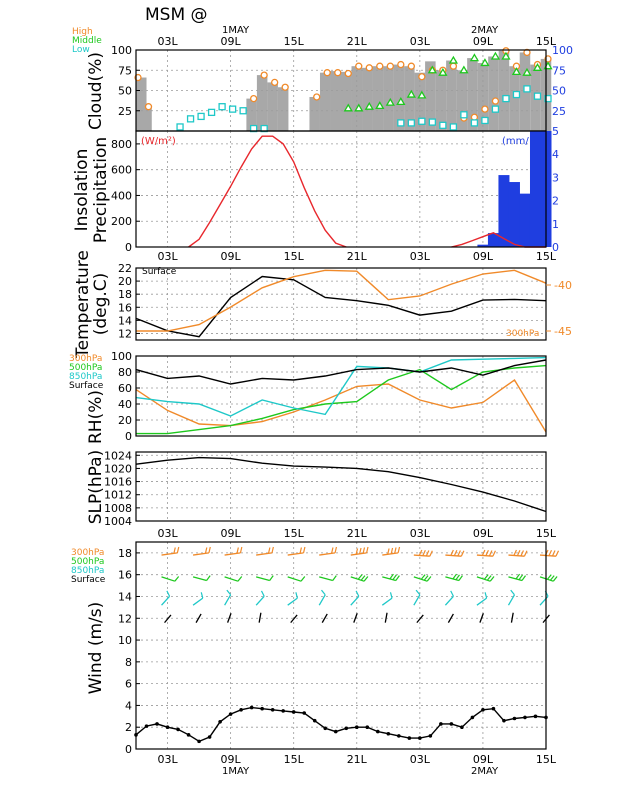  What do you see at coordinates (118, 521) in the screenshot?
I see `slp-ytick-label: 1004` at bounding box center [118, 521].